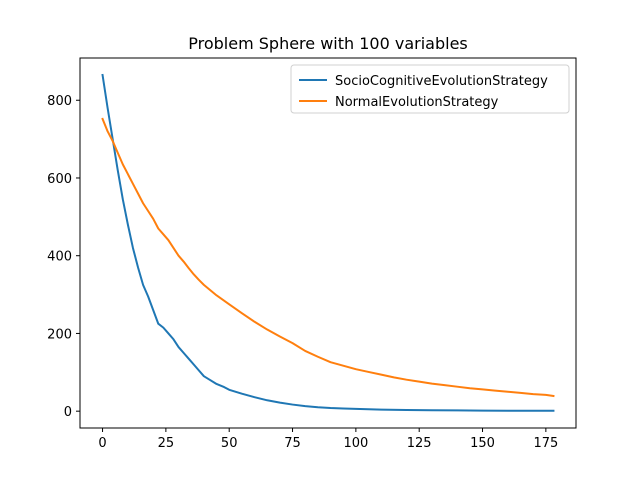 The width and height of the screenshot is (640, 480). Describe the element at coordinates (68, 412) in the screenshot. I see `y-tick-label: 0` at that location.